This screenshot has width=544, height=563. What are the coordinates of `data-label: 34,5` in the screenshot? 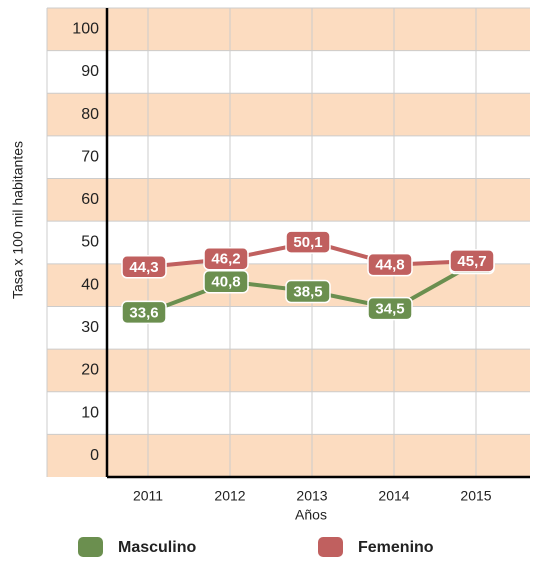 It's located at (389, 309).